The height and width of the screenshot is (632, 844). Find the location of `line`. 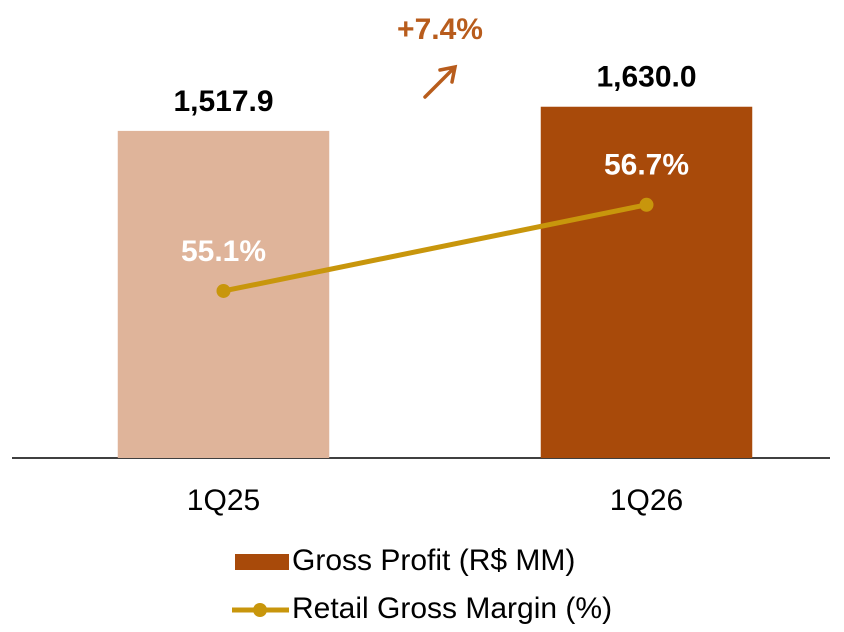

line is located at coordinates (435, 248).